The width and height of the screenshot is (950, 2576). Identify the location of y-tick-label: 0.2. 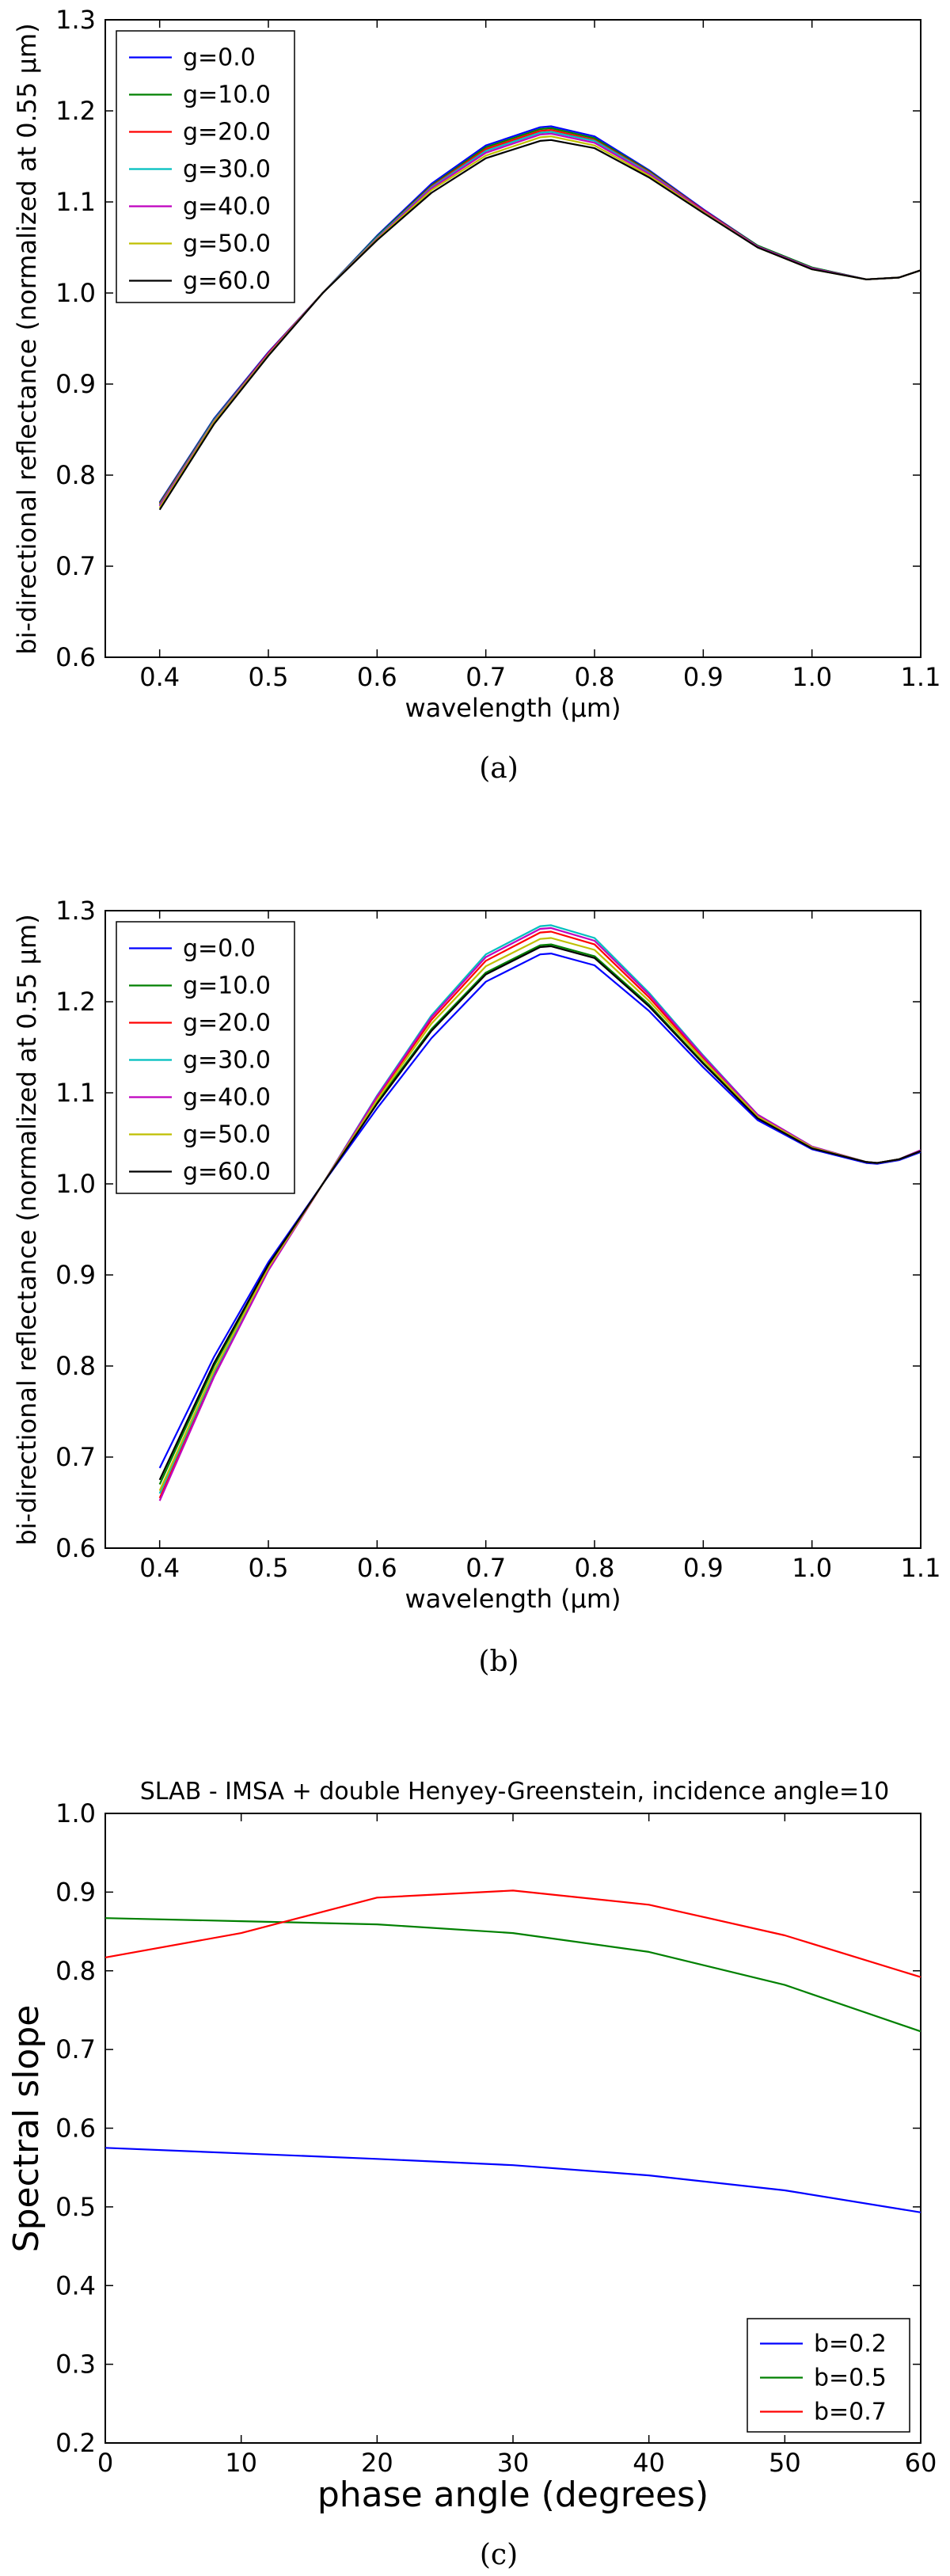
(75, 2443).